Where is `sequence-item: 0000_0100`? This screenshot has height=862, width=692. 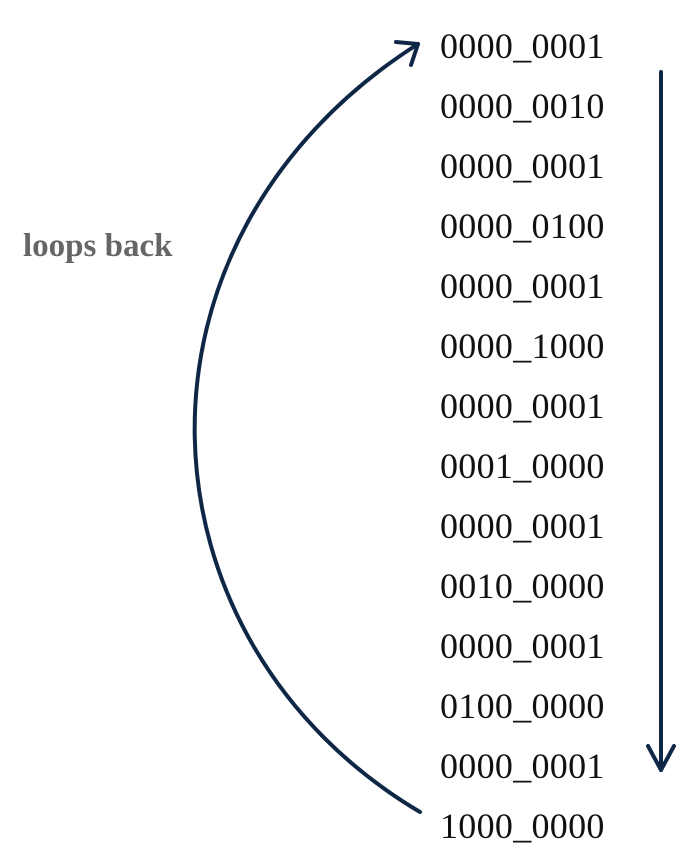
sequence-item: 0000_0100 is located at coordinates (522, 226).